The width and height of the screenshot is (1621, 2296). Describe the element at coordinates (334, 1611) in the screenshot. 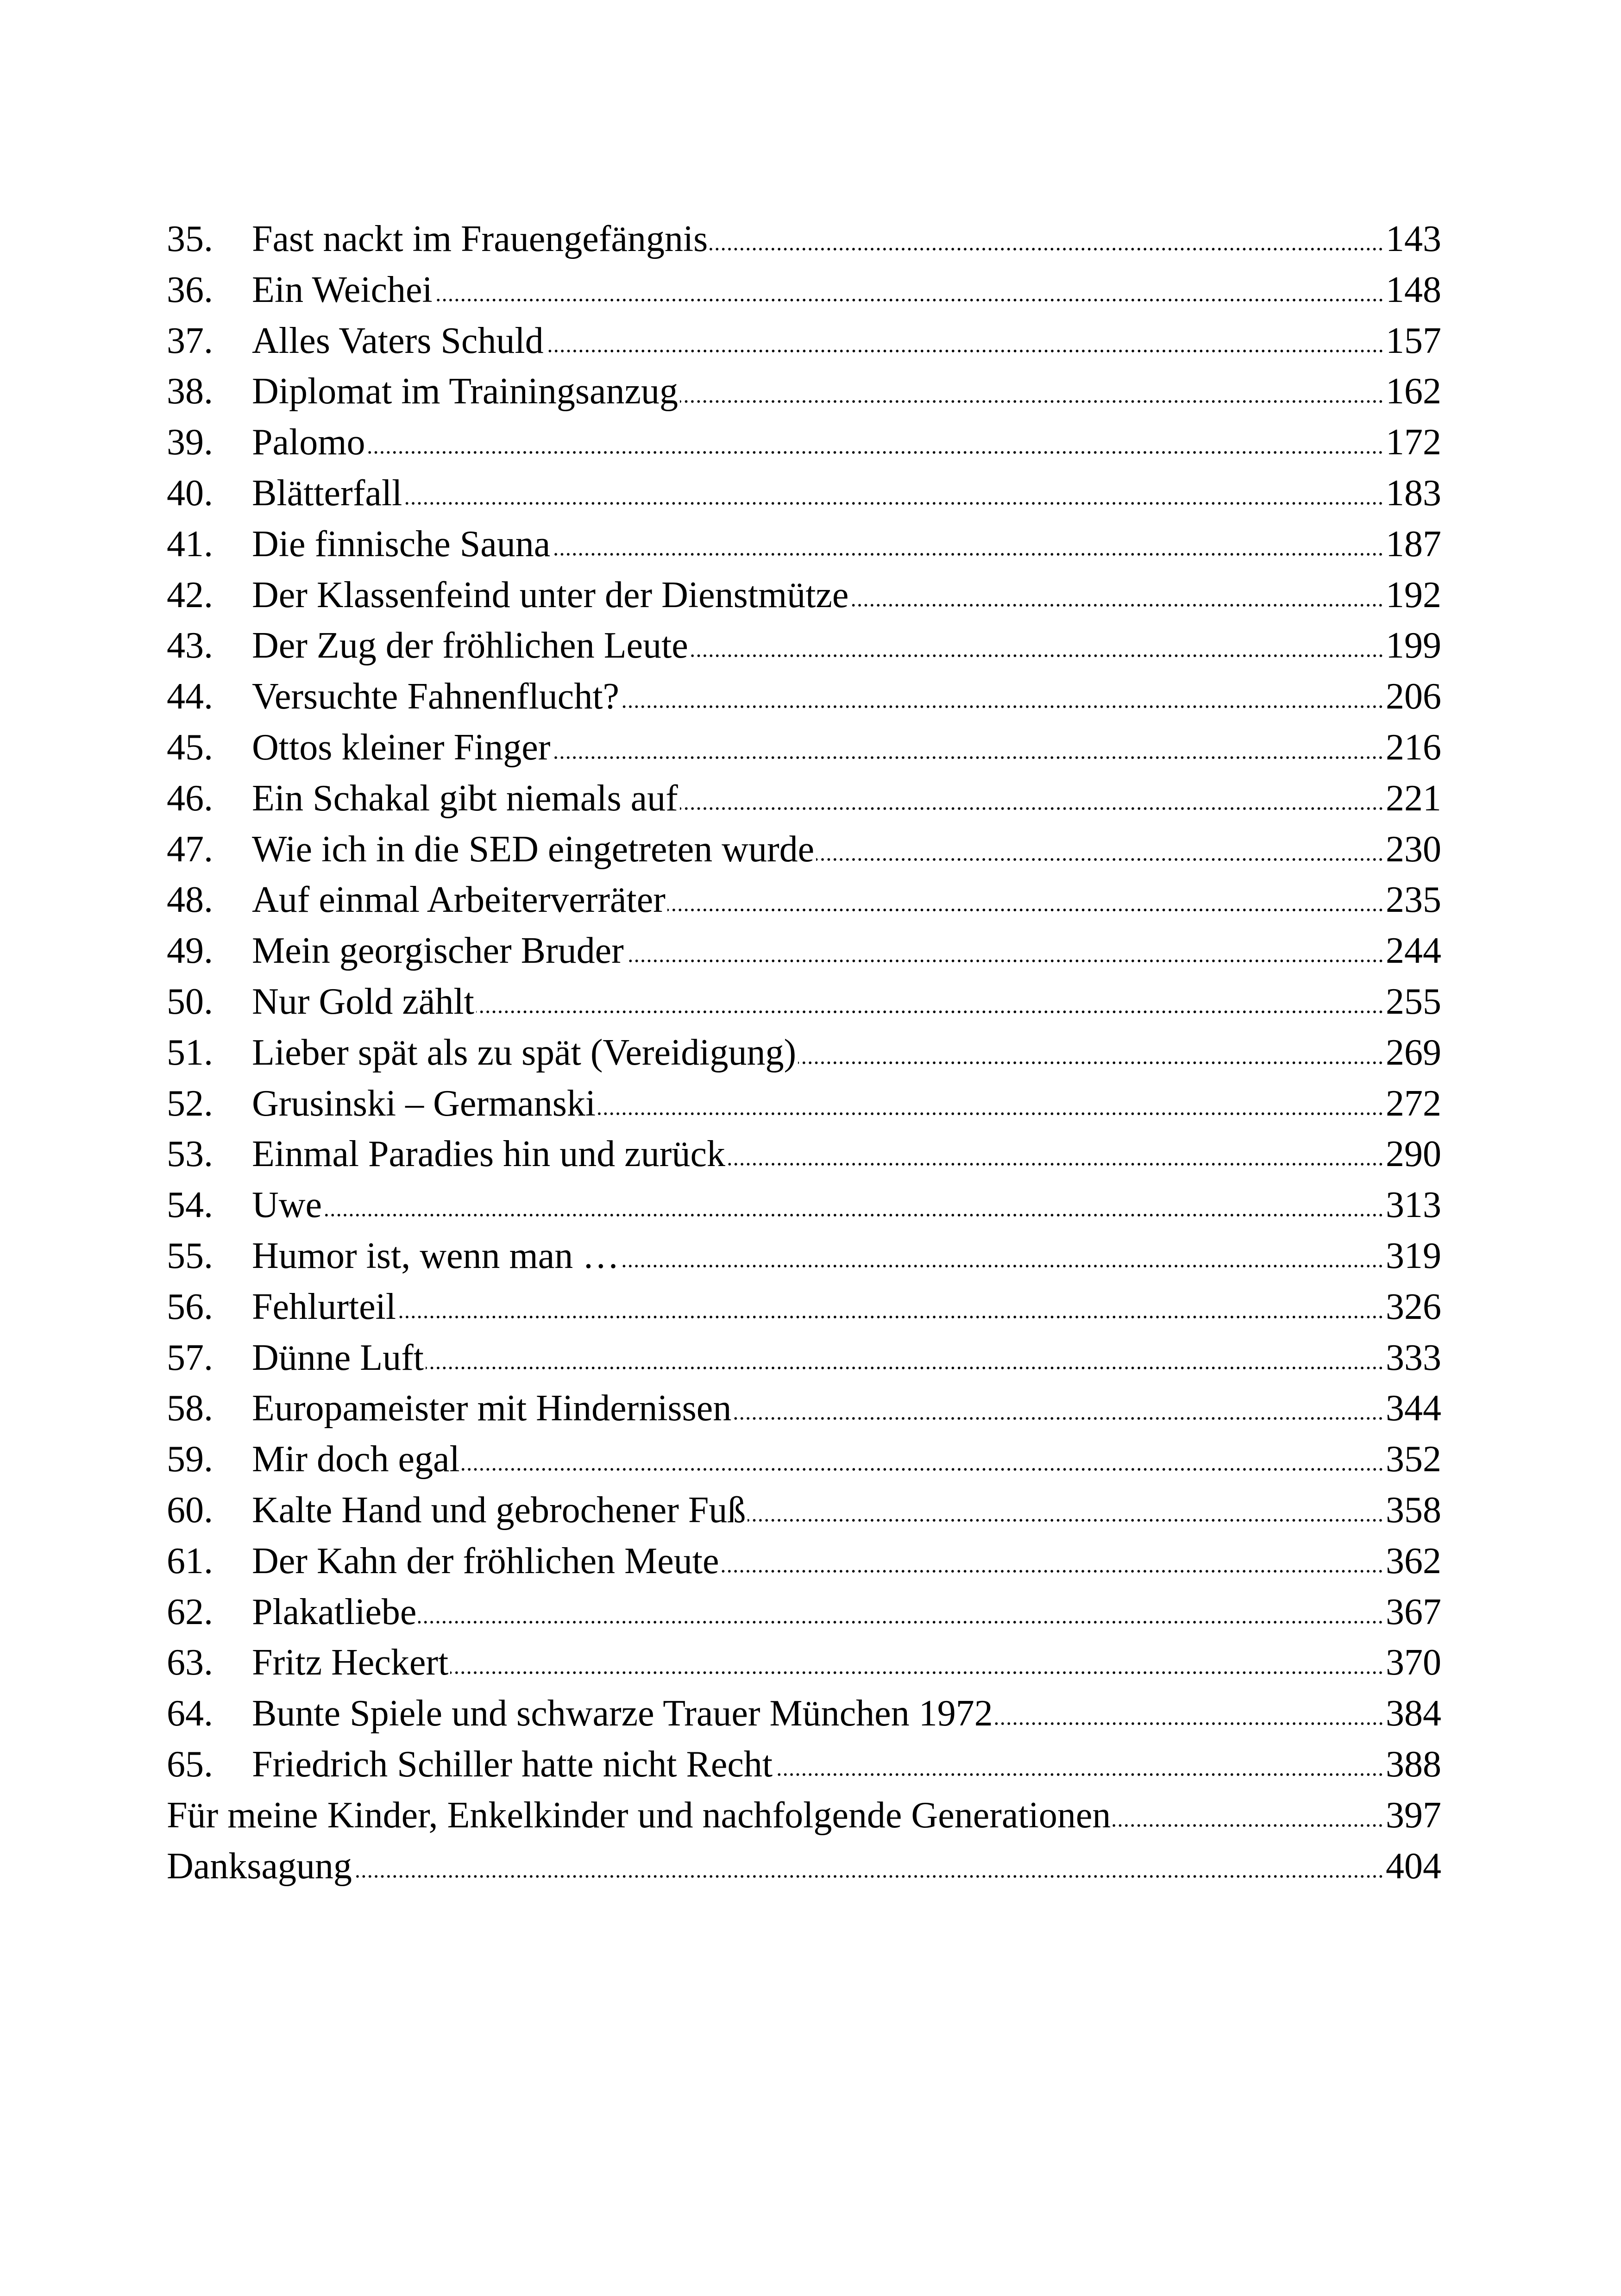

I see `chapter-title: Plakatliebe` at that location.